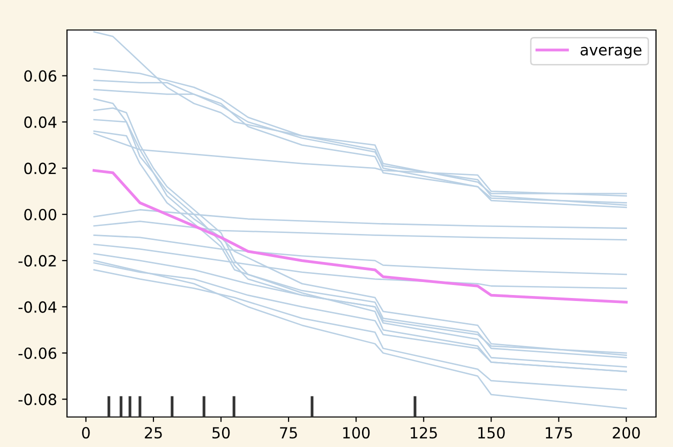 Image resolution: width=673 pixels, height=447 pixels. Describe the element at coordinates (37, 353) in the screenshot. I see `y-tick-label: -0.06` at that location.